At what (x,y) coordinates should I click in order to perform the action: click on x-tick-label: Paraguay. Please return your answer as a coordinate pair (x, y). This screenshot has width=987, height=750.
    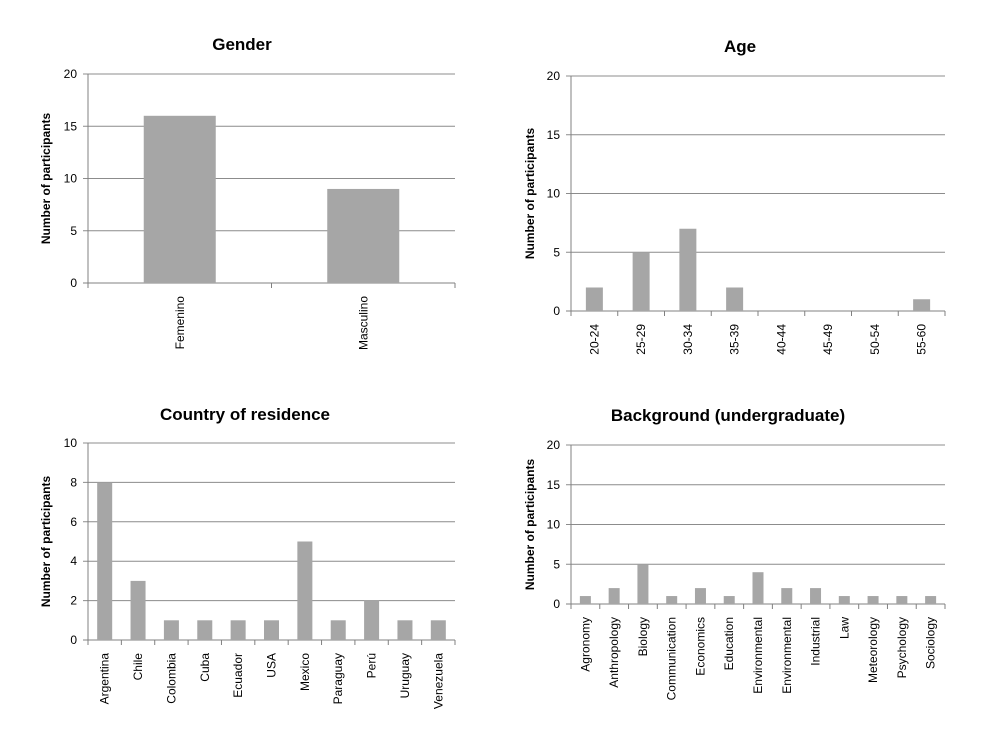
    Looking at the image, I should click on (338, 678).